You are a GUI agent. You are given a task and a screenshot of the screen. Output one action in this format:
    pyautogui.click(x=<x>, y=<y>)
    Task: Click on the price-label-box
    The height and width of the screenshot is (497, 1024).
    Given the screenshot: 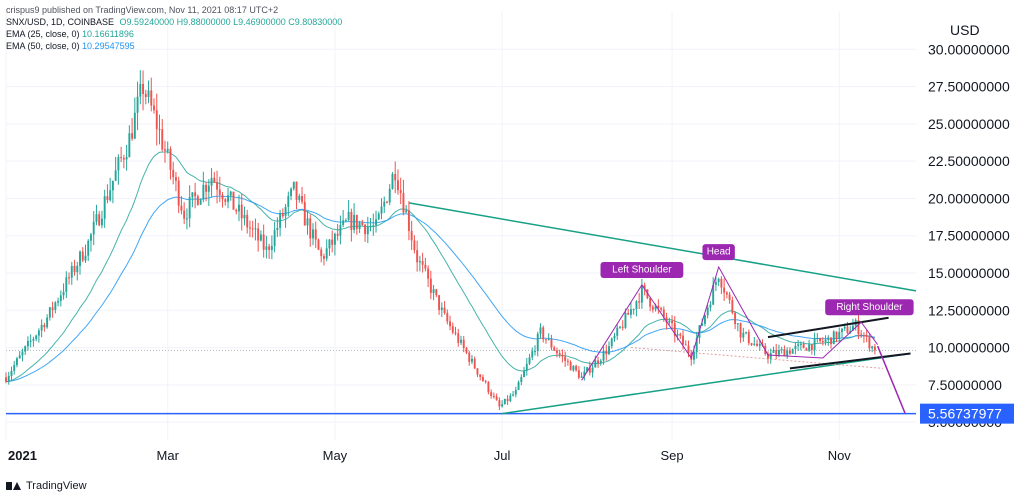 What is the action you would take?
    pyautogui.click(x=967, y=413)
    